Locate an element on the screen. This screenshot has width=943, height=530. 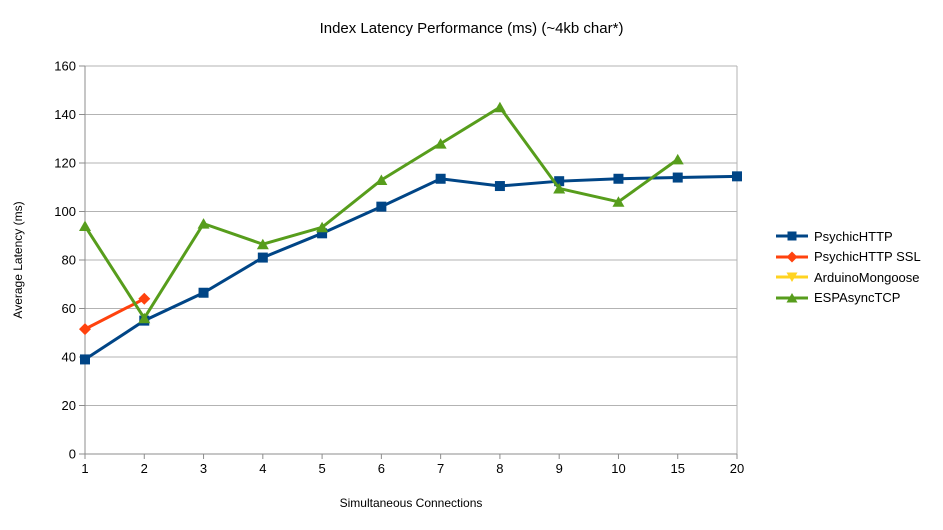
x-tick-label: 10 is located at coordinates (618, 468).